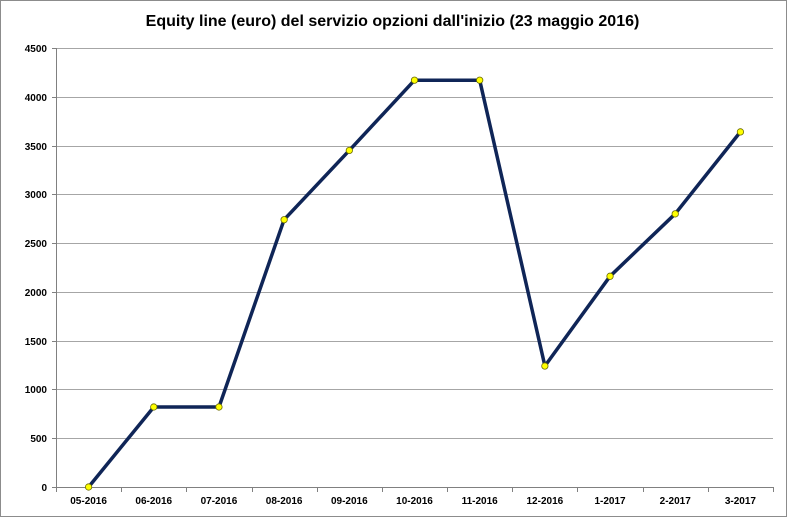  Describe the element at coordinates (349, 501) in the screenshot. I see `x-tick-label: 09-2016` at that location.